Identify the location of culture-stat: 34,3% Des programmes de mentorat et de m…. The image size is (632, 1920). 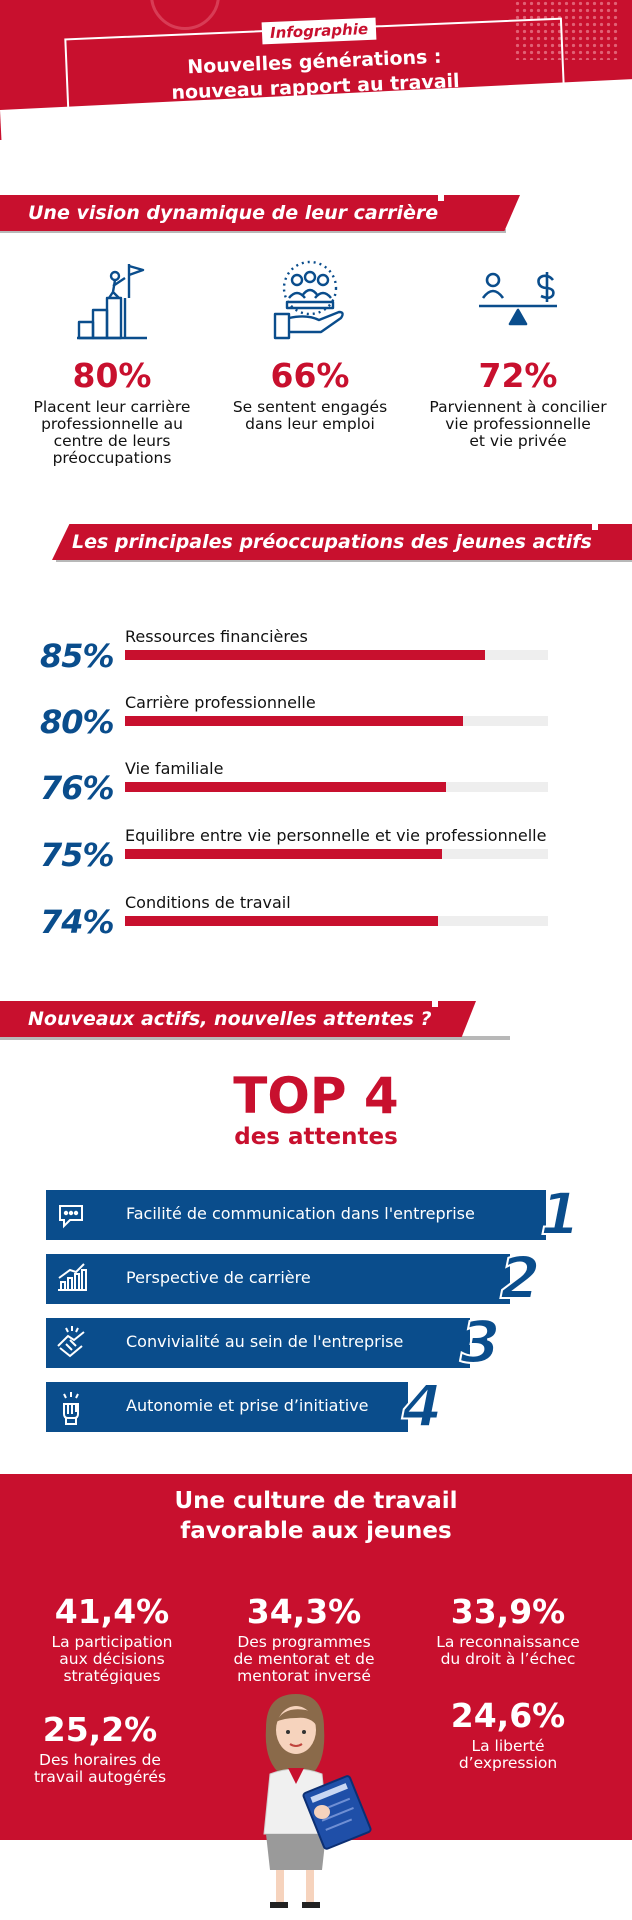
(304, 1638).